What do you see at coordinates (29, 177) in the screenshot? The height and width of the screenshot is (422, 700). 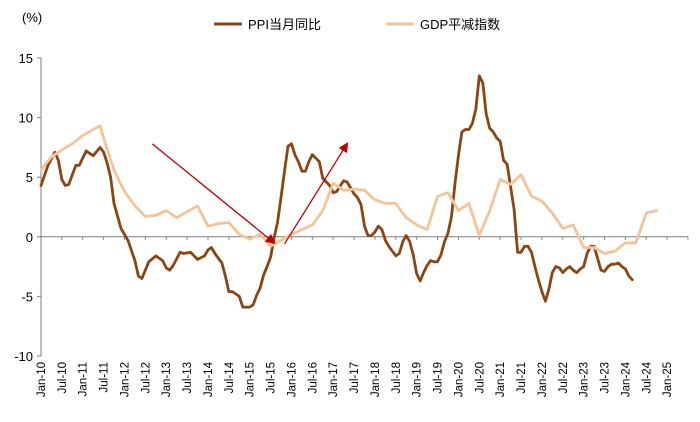 I see `y-tick-label: 5` at bounding box center [29, 177].